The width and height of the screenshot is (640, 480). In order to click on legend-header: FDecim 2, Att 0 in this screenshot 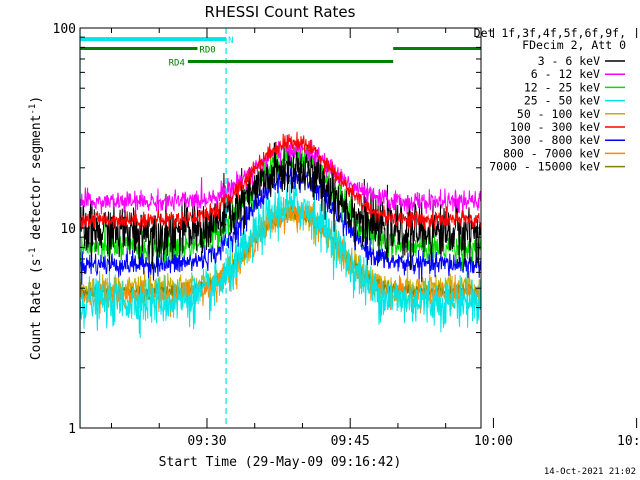, I will do `click(574, 45)`.